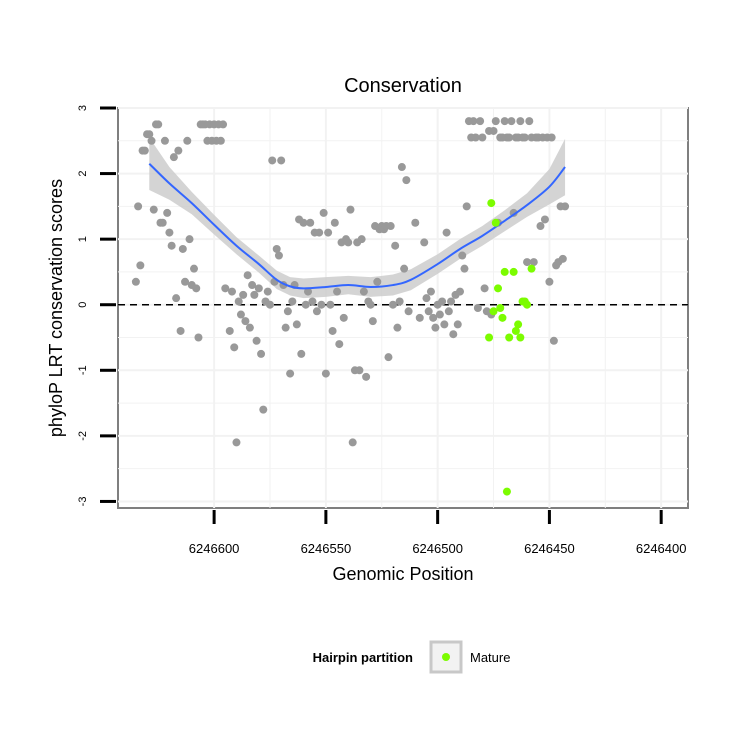 The width and height of the screenshot is (750, 750). Describe the element at coordinates (83, 502) in the screenshot. I see `y-tick-label: -3` at that location.